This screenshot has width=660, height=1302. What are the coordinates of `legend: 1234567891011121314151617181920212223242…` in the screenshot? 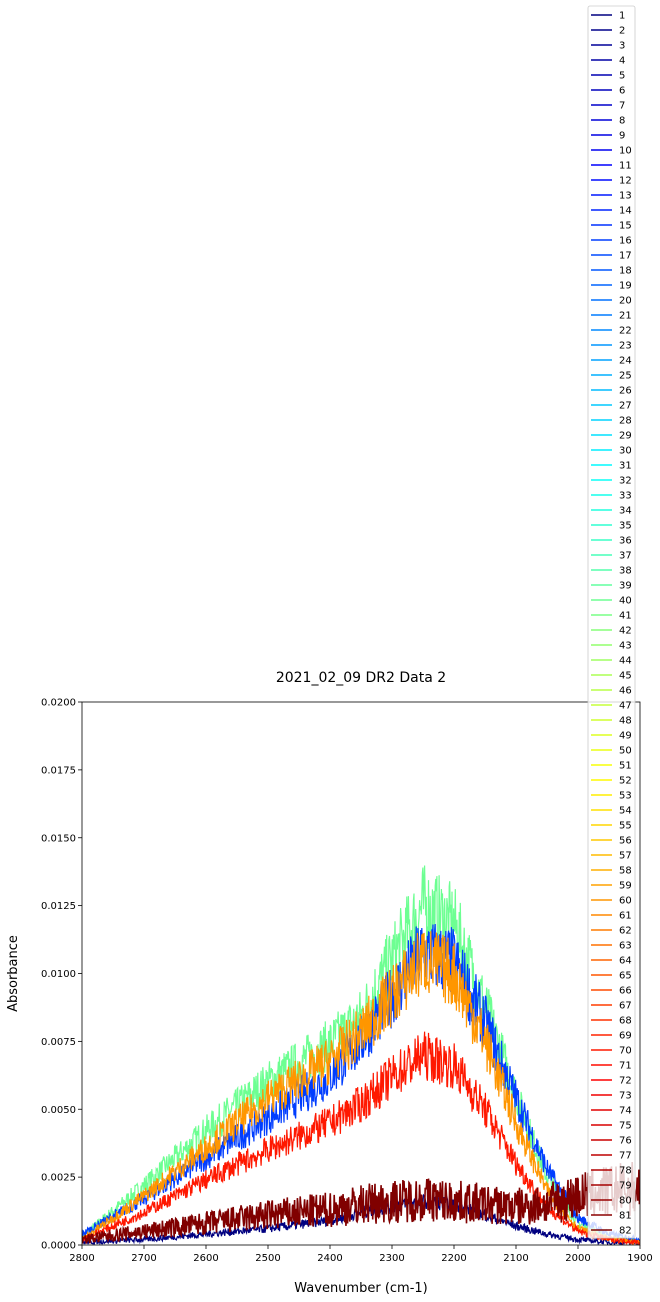 It's located at (611, 622).